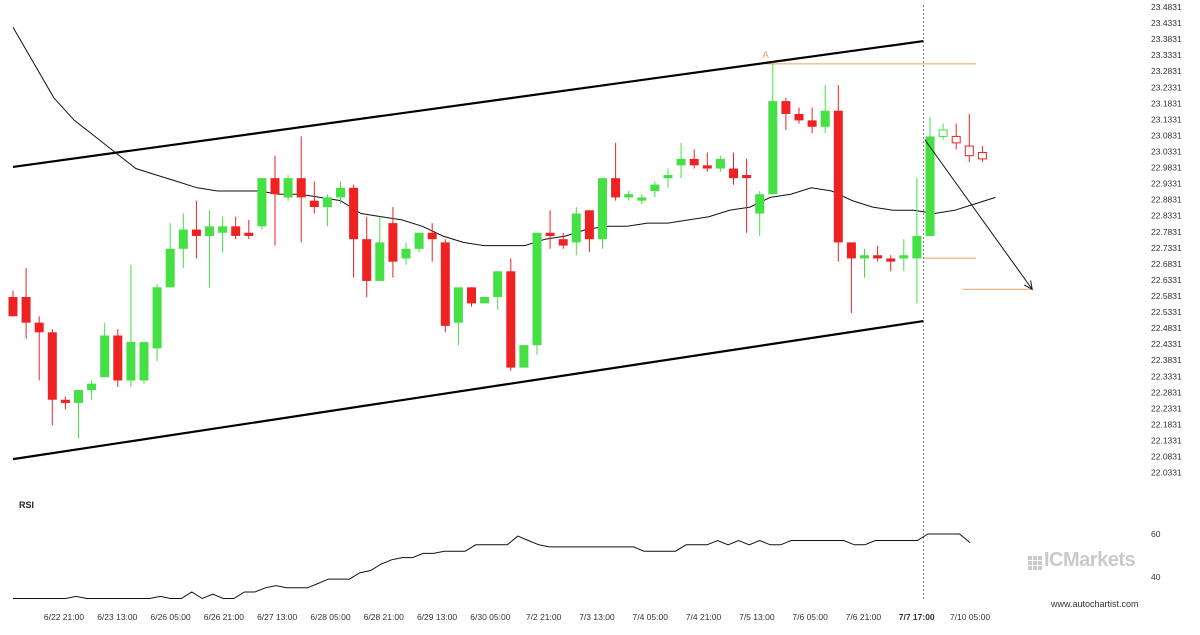  Describe the element at coordinates (1028, 285) in the screenshot. I see `forecast-arrowhead` at that location.